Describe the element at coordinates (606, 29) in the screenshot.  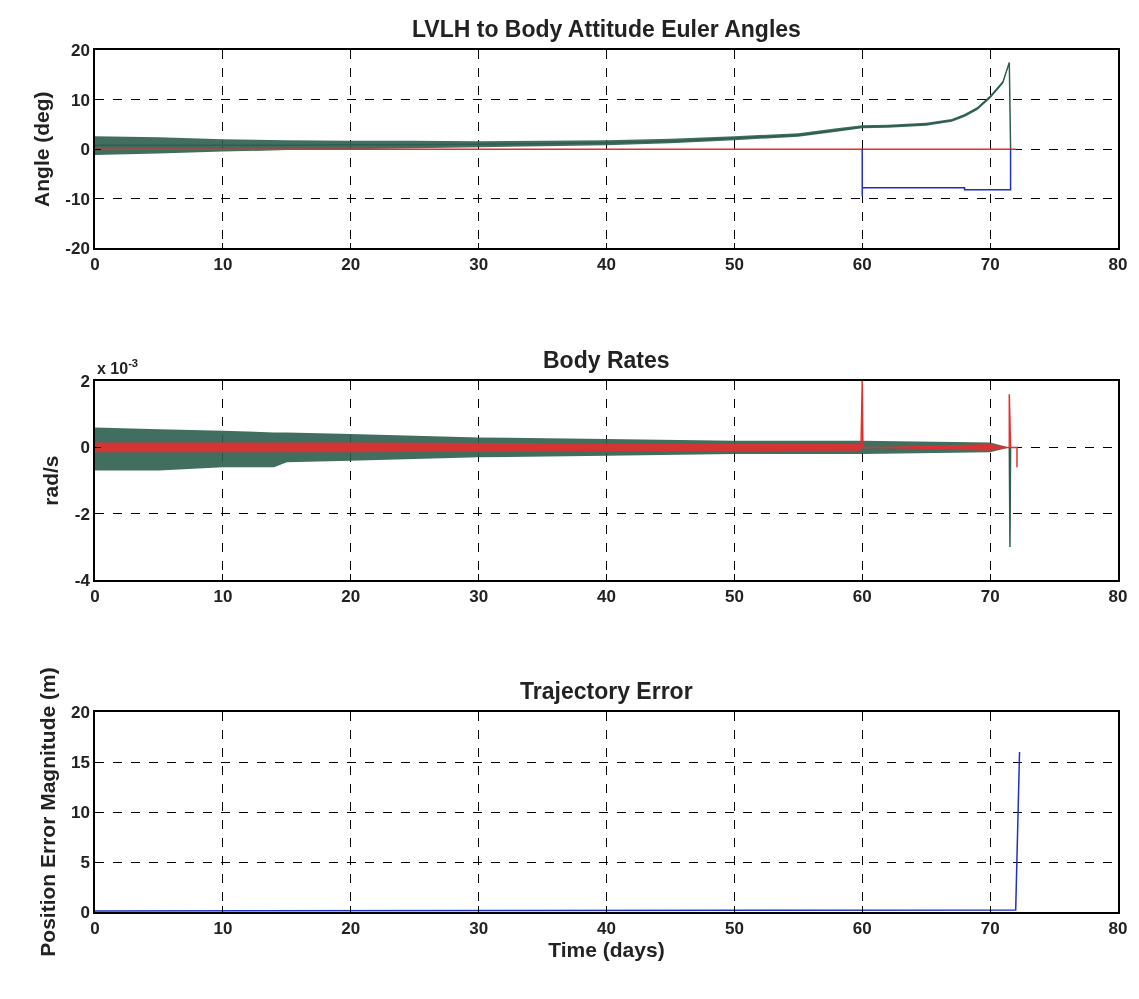
I see `chart-title: LVLH to Body Attitude Euler Angles` at that location.